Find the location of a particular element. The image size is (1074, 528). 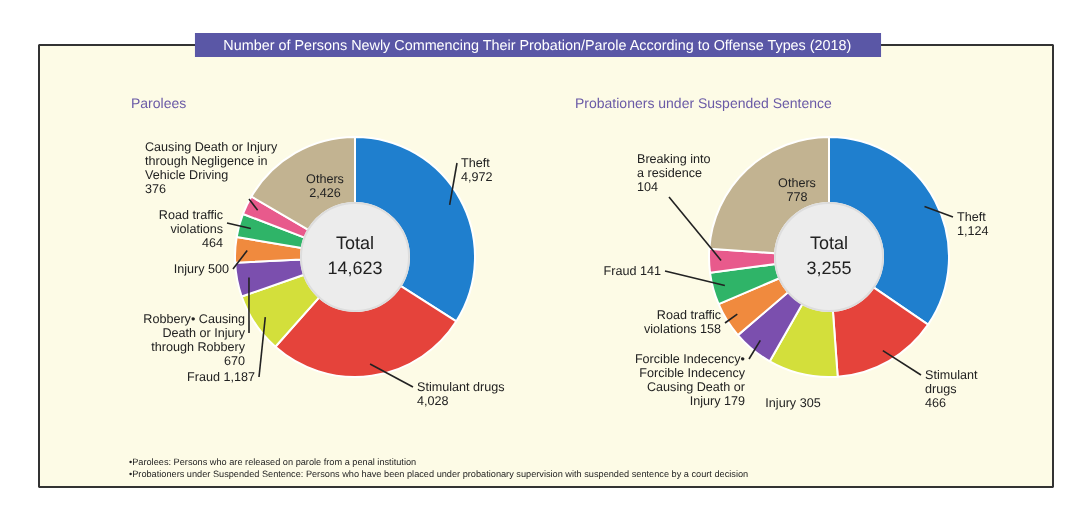

text: 14,623 is located at coordinates (355, 268).